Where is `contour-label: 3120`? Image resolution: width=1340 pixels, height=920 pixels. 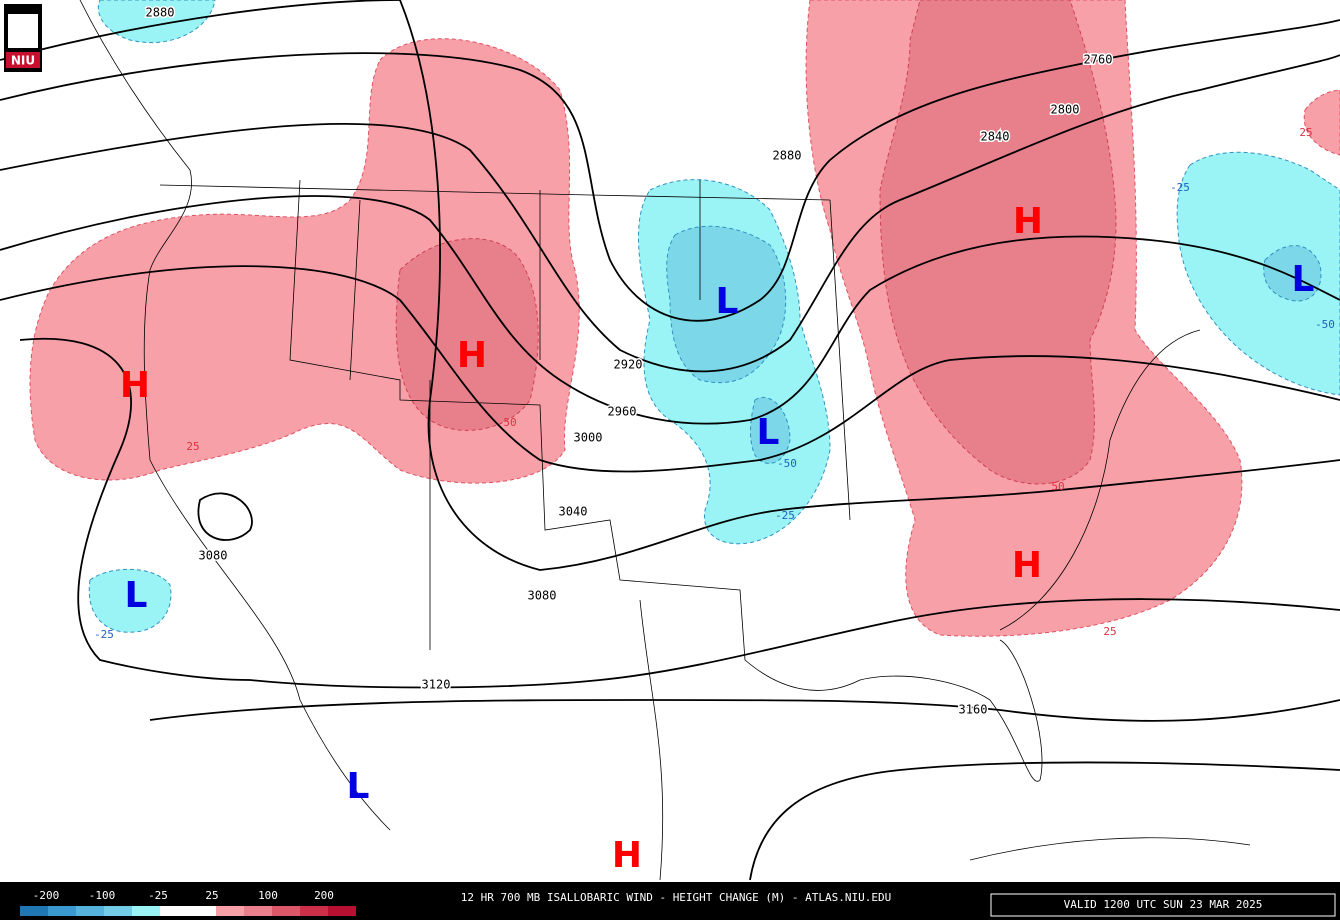 contour-label: 3120 is located at coordinates (436, 685).